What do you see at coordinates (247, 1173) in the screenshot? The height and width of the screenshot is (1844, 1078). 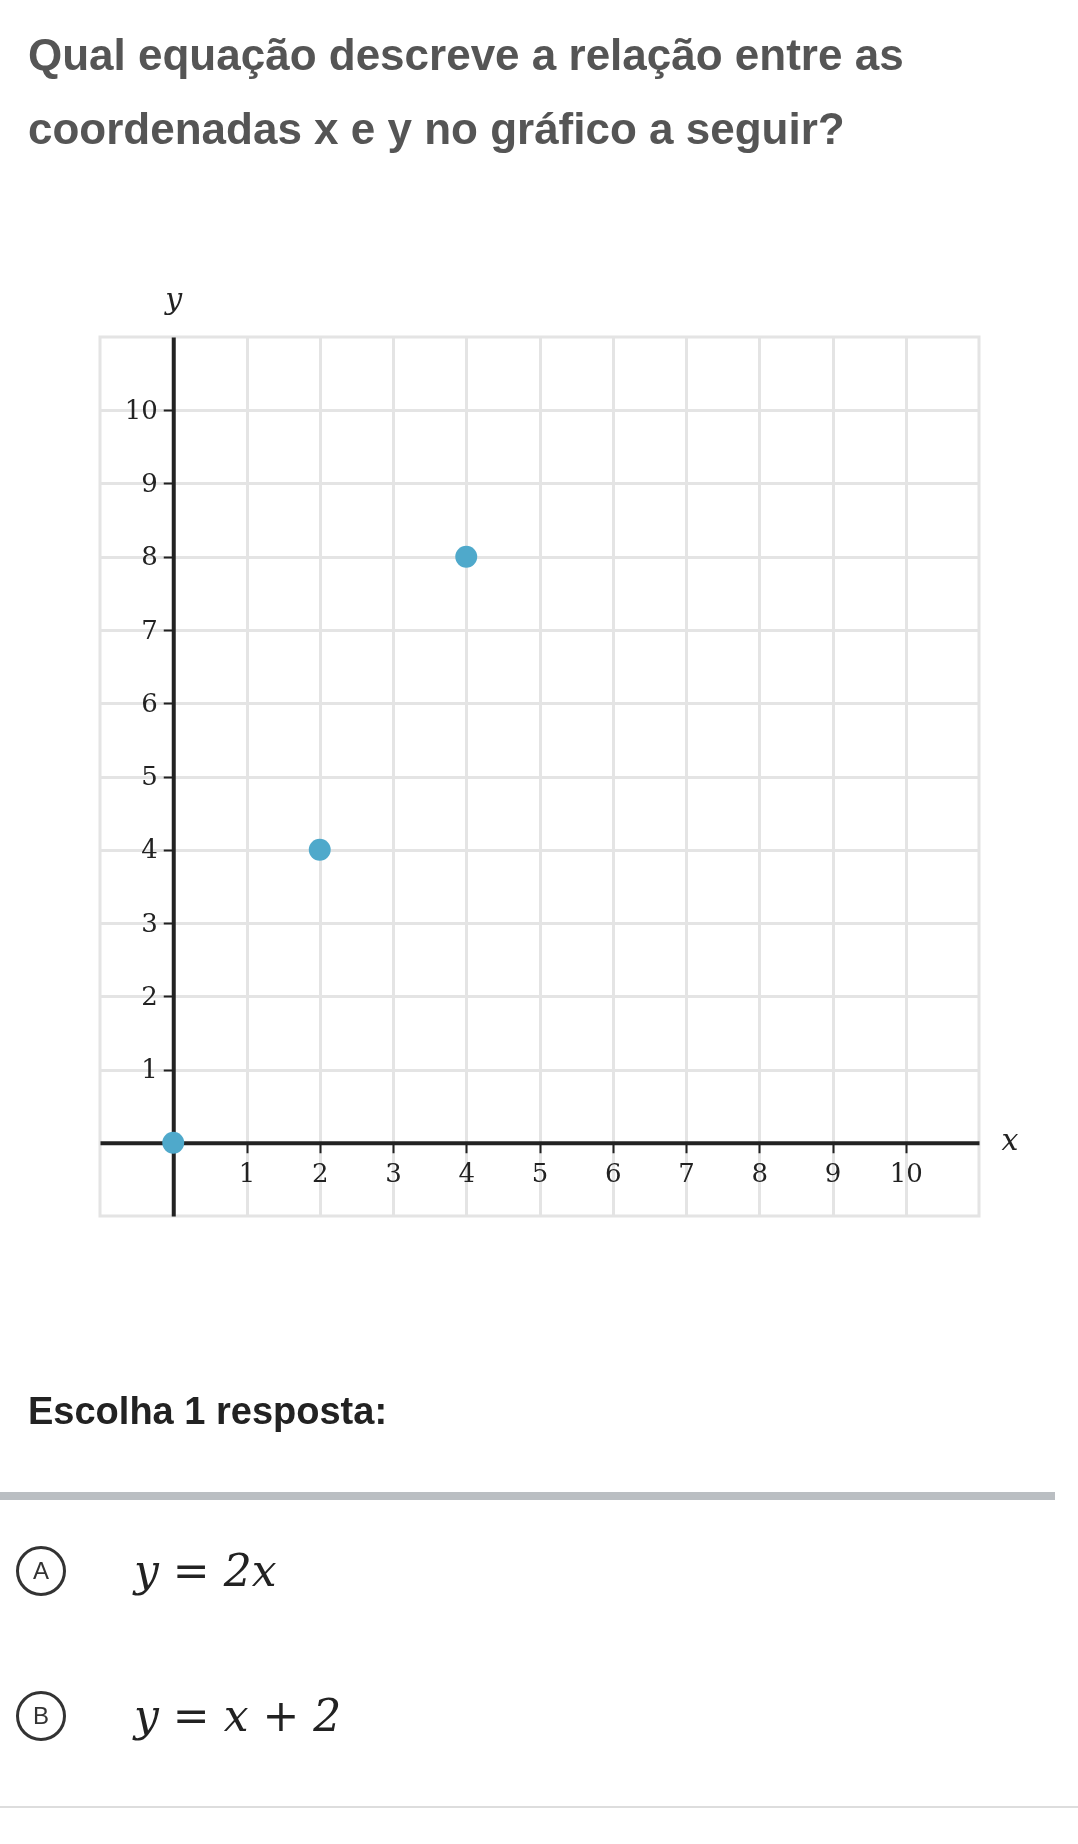 I see `x-tick-label: 1` at bounding box center [247, 1173].